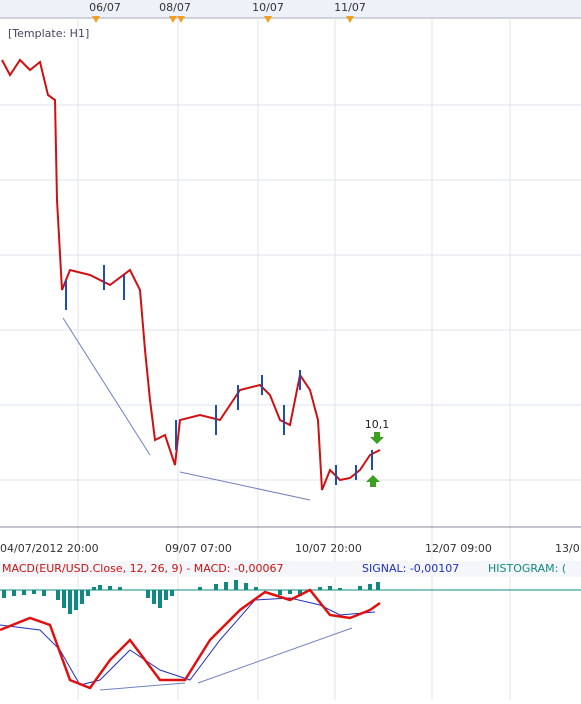  Describe the element at coordinates (527, 568) in the screenshot. I see `histogram-label: HISTOGRAM: (` at that location.